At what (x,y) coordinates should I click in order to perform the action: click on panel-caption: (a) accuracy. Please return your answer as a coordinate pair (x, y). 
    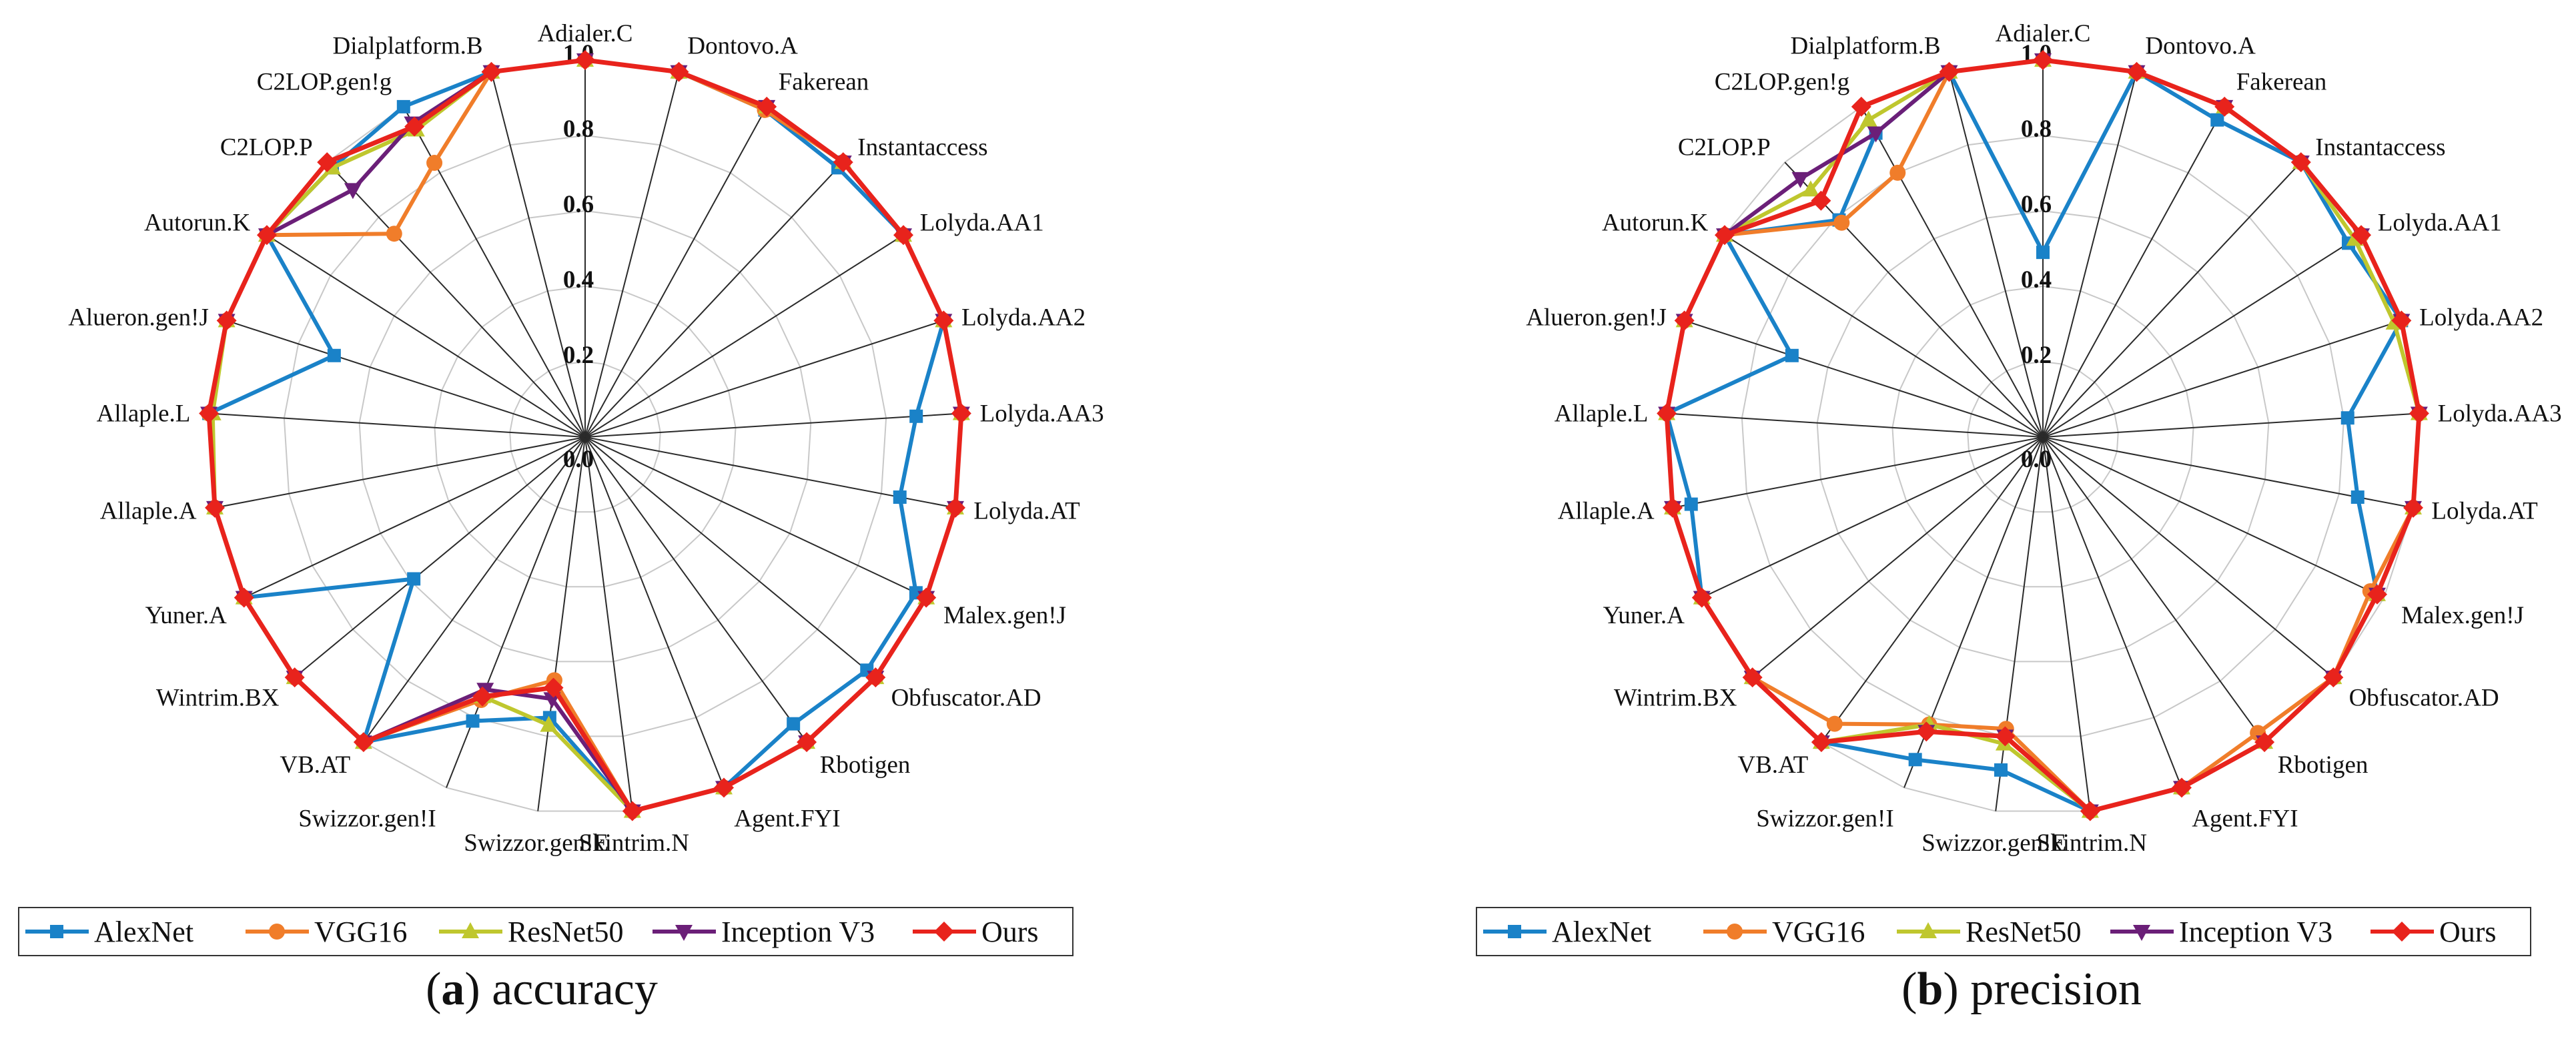
    Looking at the image, I should click on (542, 989).